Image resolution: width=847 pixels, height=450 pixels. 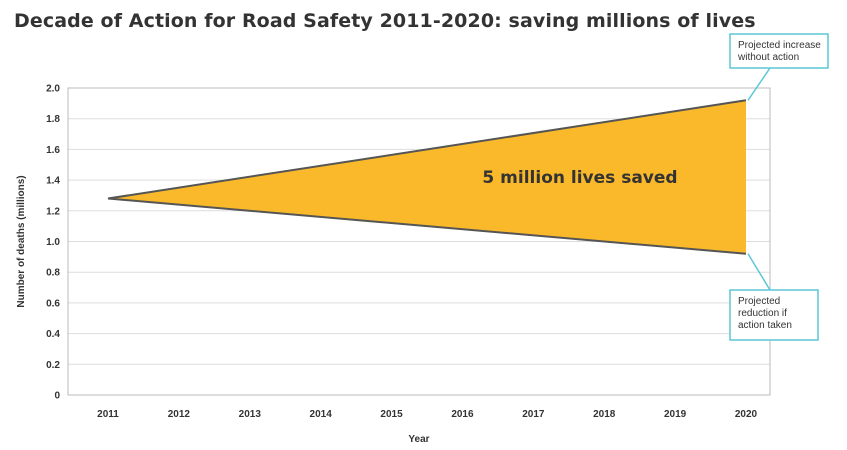 What do you see at coordinates (179, 414) in the screenshot?
I see `x-tick-label: 2012` at bounding box center [179, 414].